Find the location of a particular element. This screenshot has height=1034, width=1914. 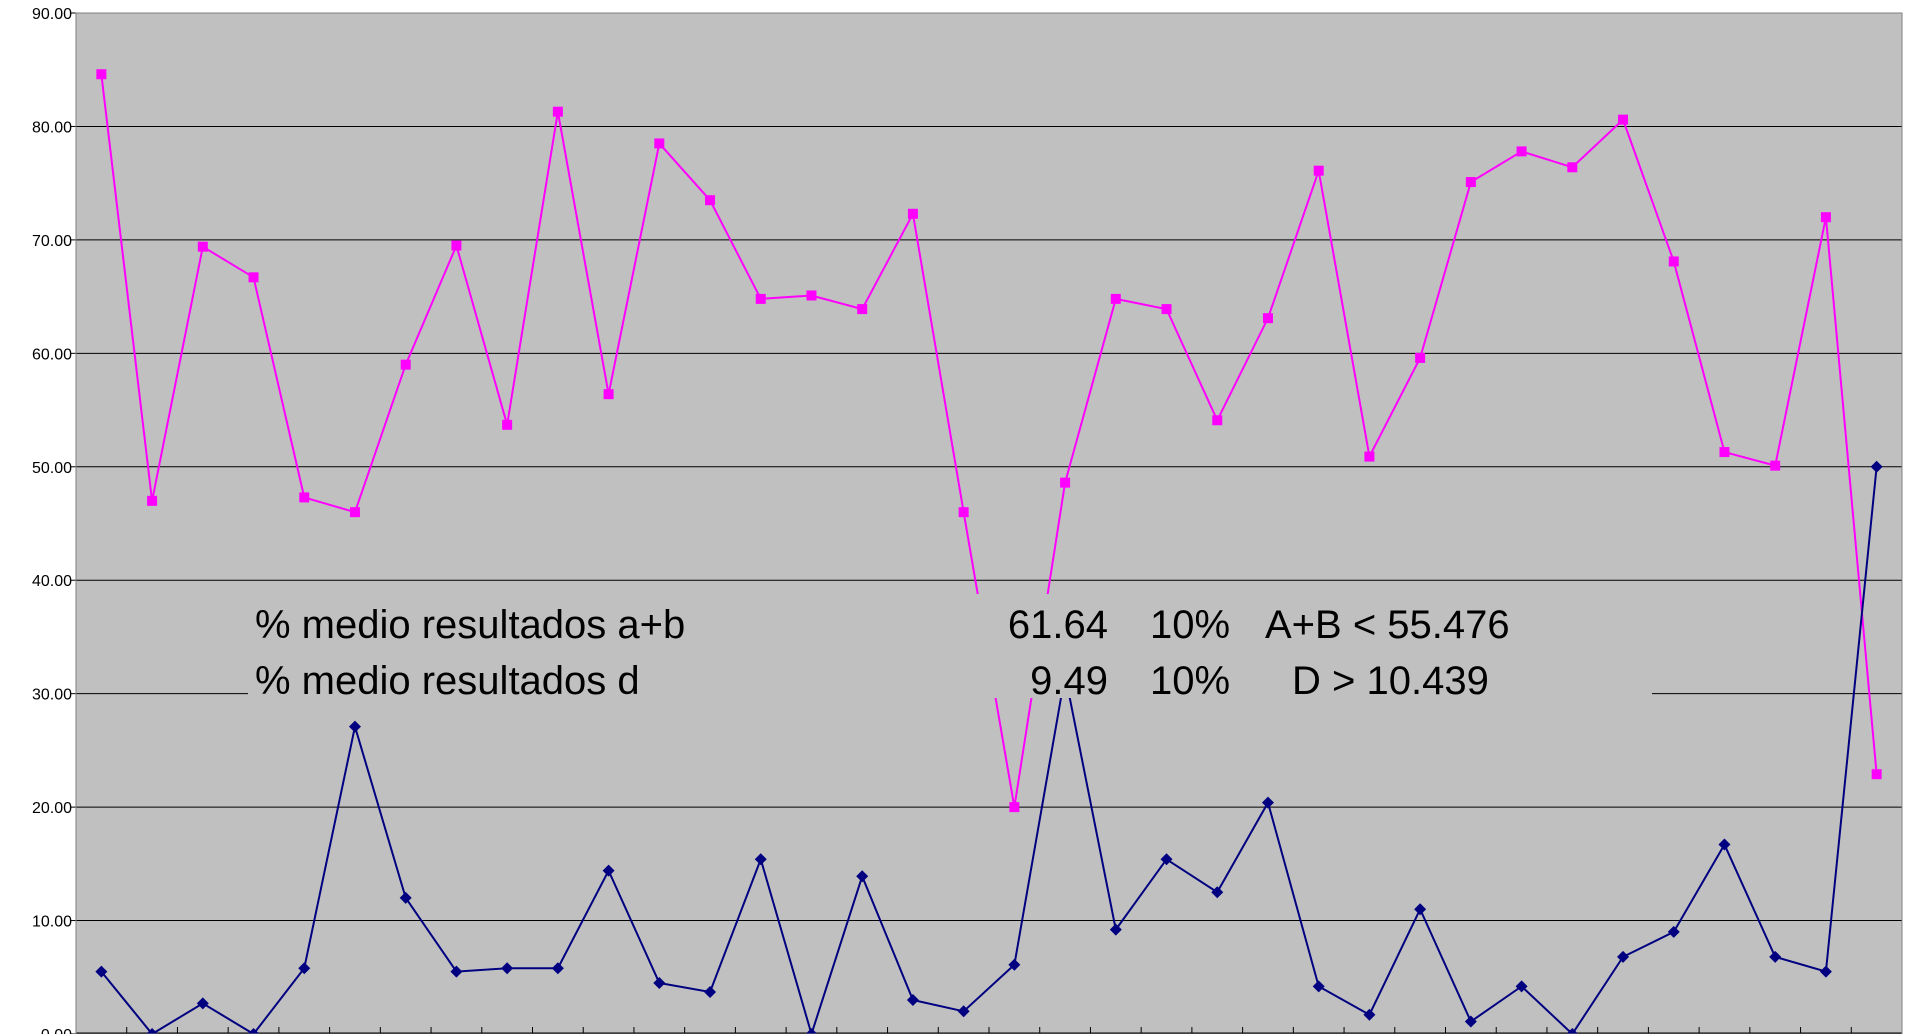

x-axis-ticks is located at coordinates (989, 1030).